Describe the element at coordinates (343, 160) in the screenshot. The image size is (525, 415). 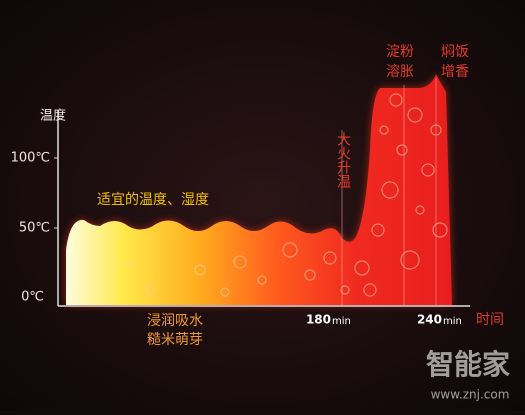
I see `annotation: 大火升温` at that location.